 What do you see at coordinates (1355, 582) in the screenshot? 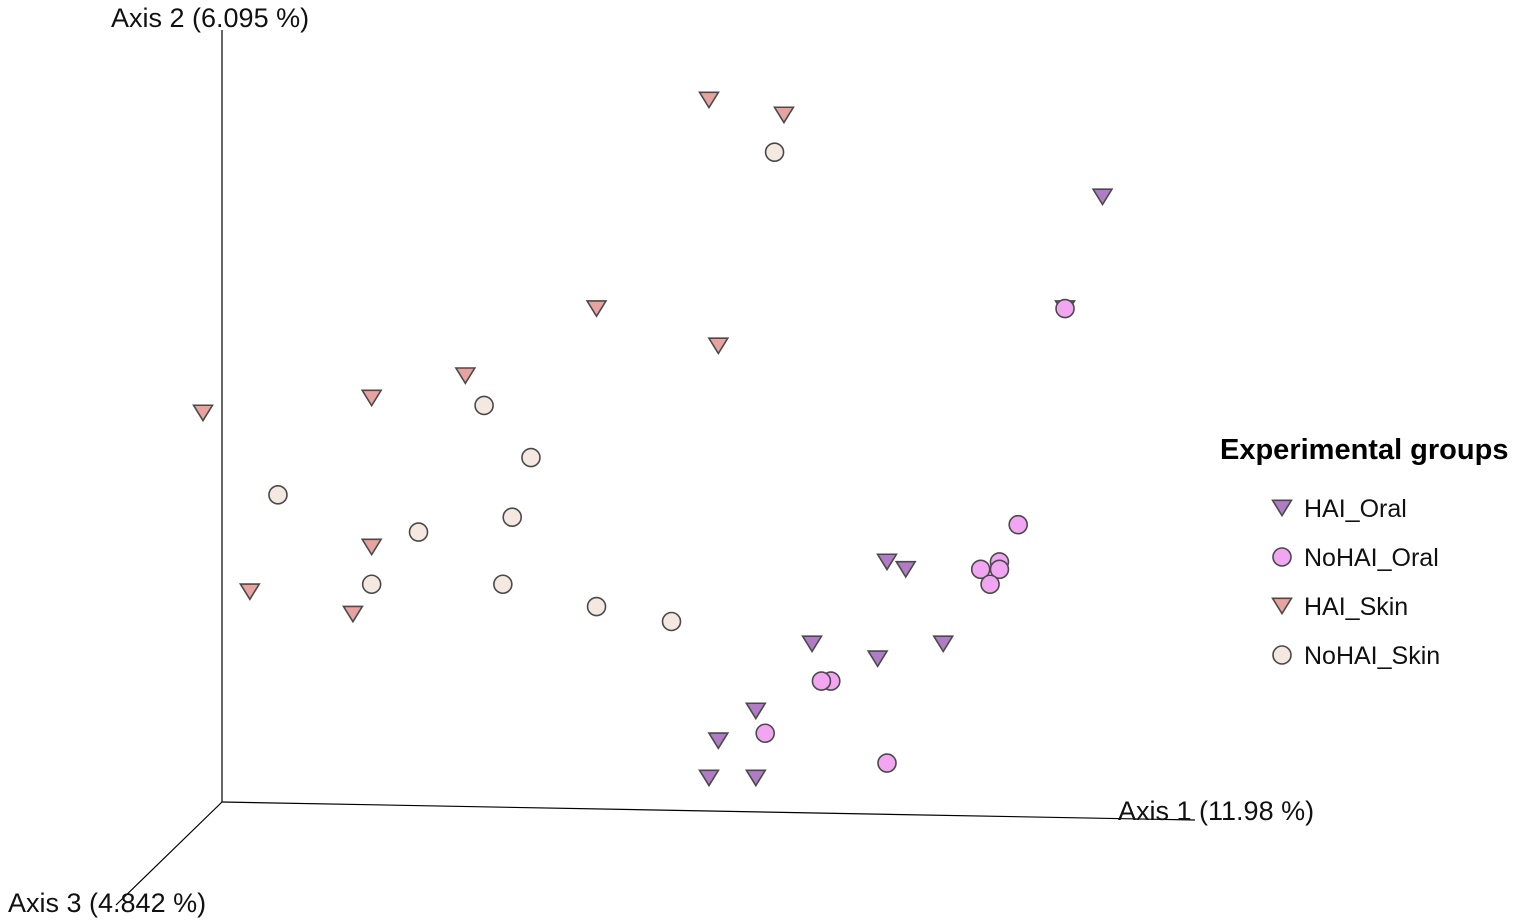
I see `legend-items: HAI_Oral NoHAI_Oral HAI_Skin NoHAI_Skin` at bounding box center [1355, 582].